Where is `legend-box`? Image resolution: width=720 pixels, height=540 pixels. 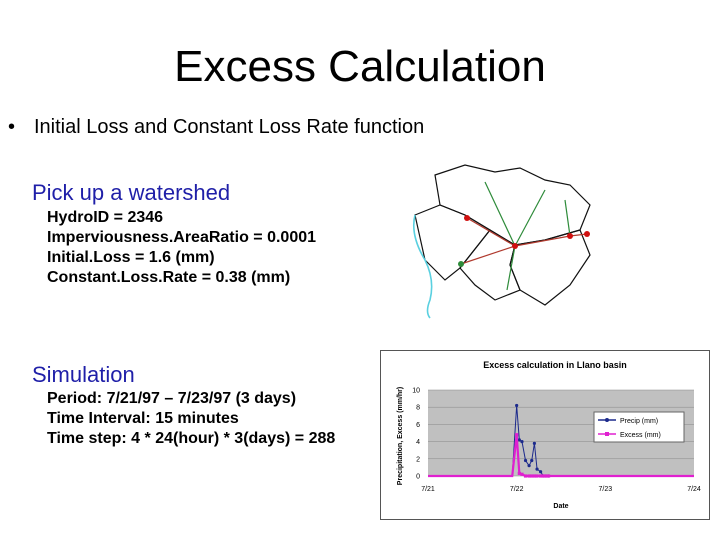 legend-box is located at coordinates (639, 427).